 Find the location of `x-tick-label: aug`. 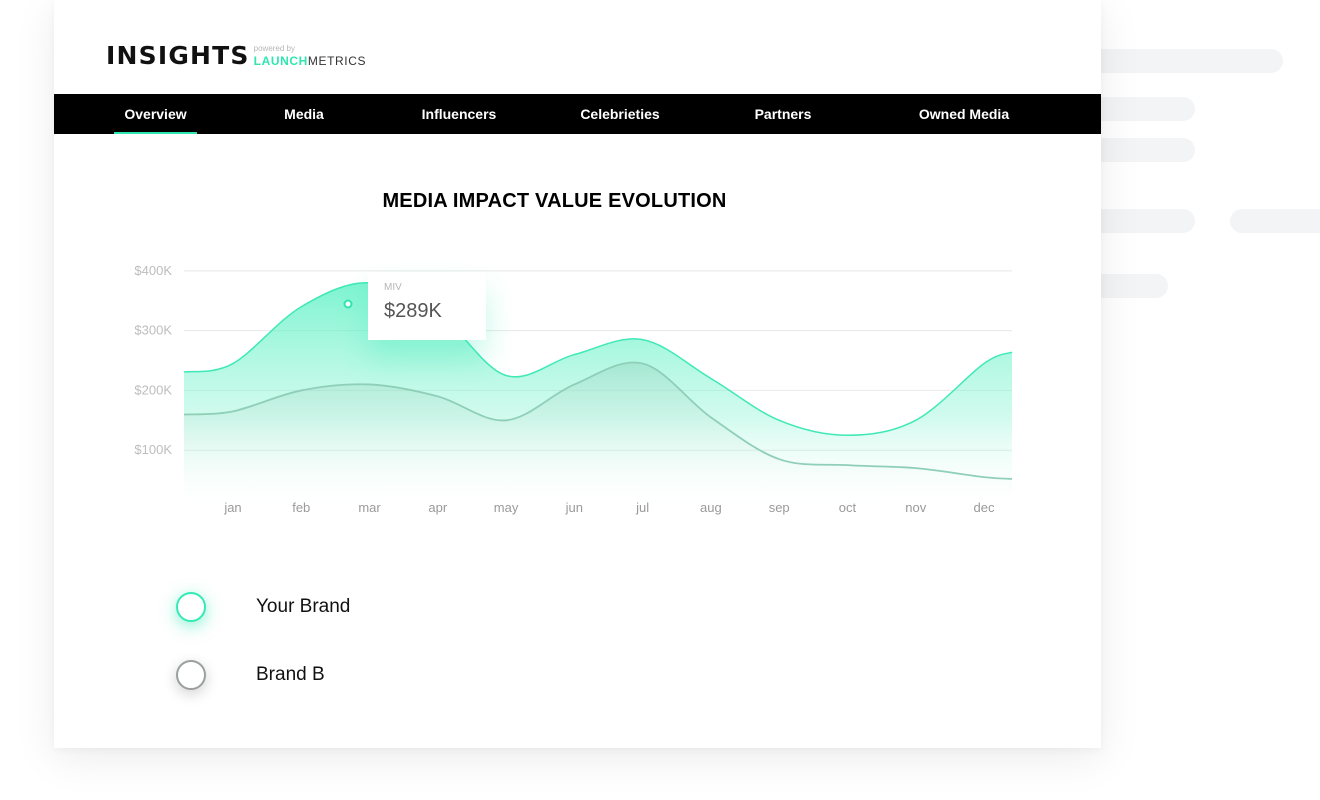

x-tick-label: aug is located at coordinates (711, 507).